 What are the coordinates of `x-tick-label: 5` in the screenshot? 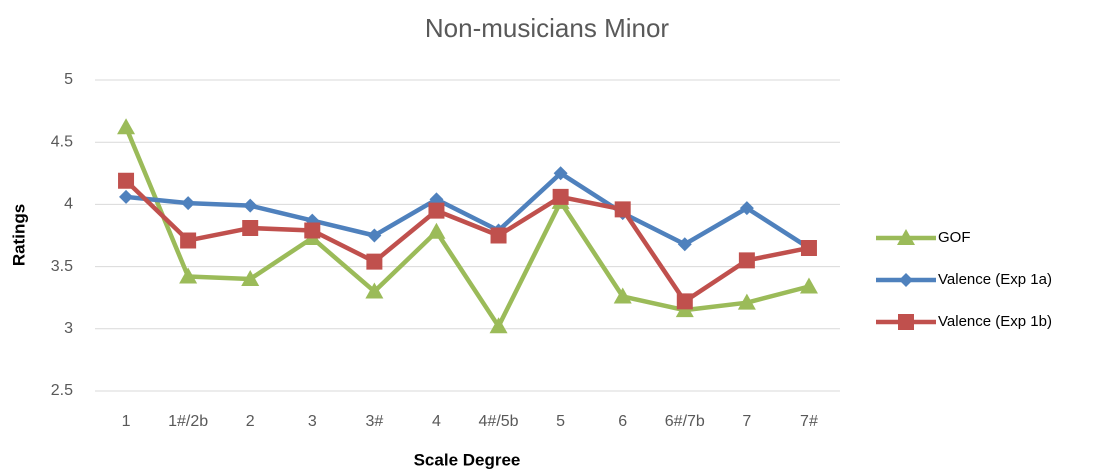 It's located at (560, 421).